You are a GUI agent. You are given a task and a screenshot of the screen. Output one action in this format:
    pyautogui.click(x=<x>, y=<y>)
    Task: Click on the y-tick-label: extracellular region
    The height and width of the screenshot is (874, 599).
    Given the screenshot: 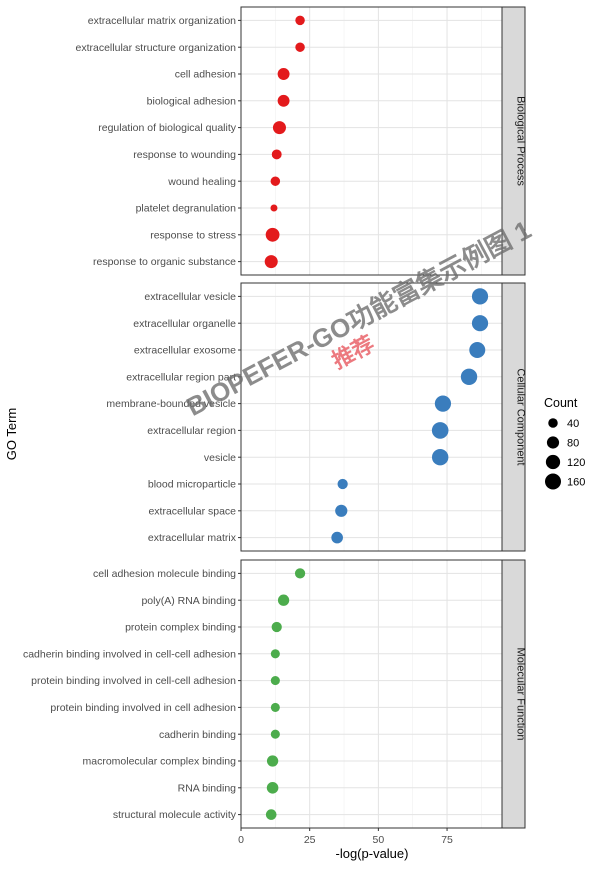 What is the action you would take?
    pyautogui.click(x=191, y=431)
    